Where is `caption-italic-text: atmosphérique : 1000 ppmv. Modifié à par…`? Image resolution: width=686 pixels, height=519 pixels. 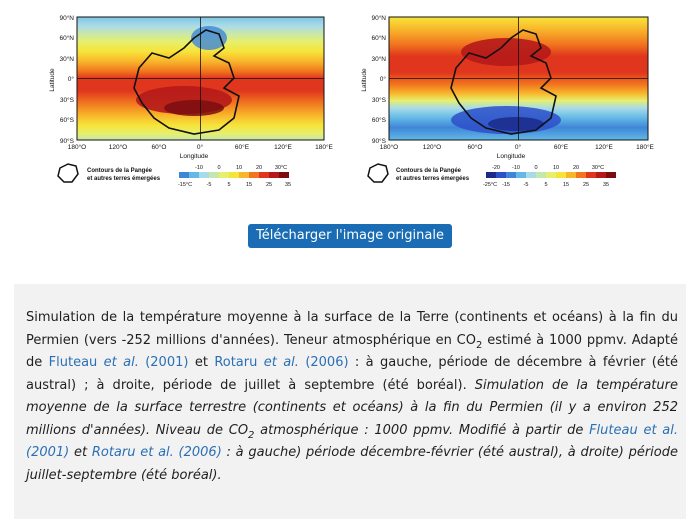
caption-italic-text: atmosphérique : 1000 ppmv. Modifié à par… is located at coordinates (422, 430).